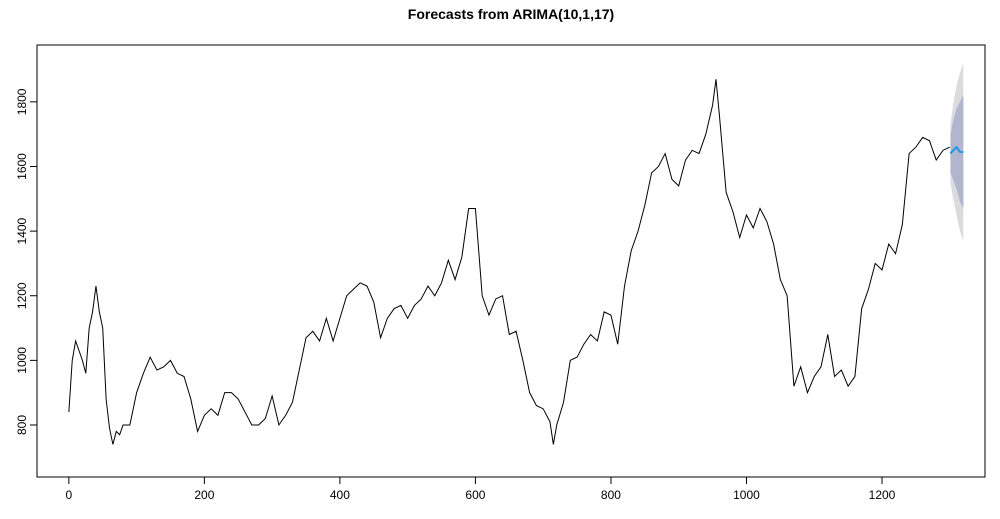  I want to click on x-tick-label: 200, so click(204, 495).